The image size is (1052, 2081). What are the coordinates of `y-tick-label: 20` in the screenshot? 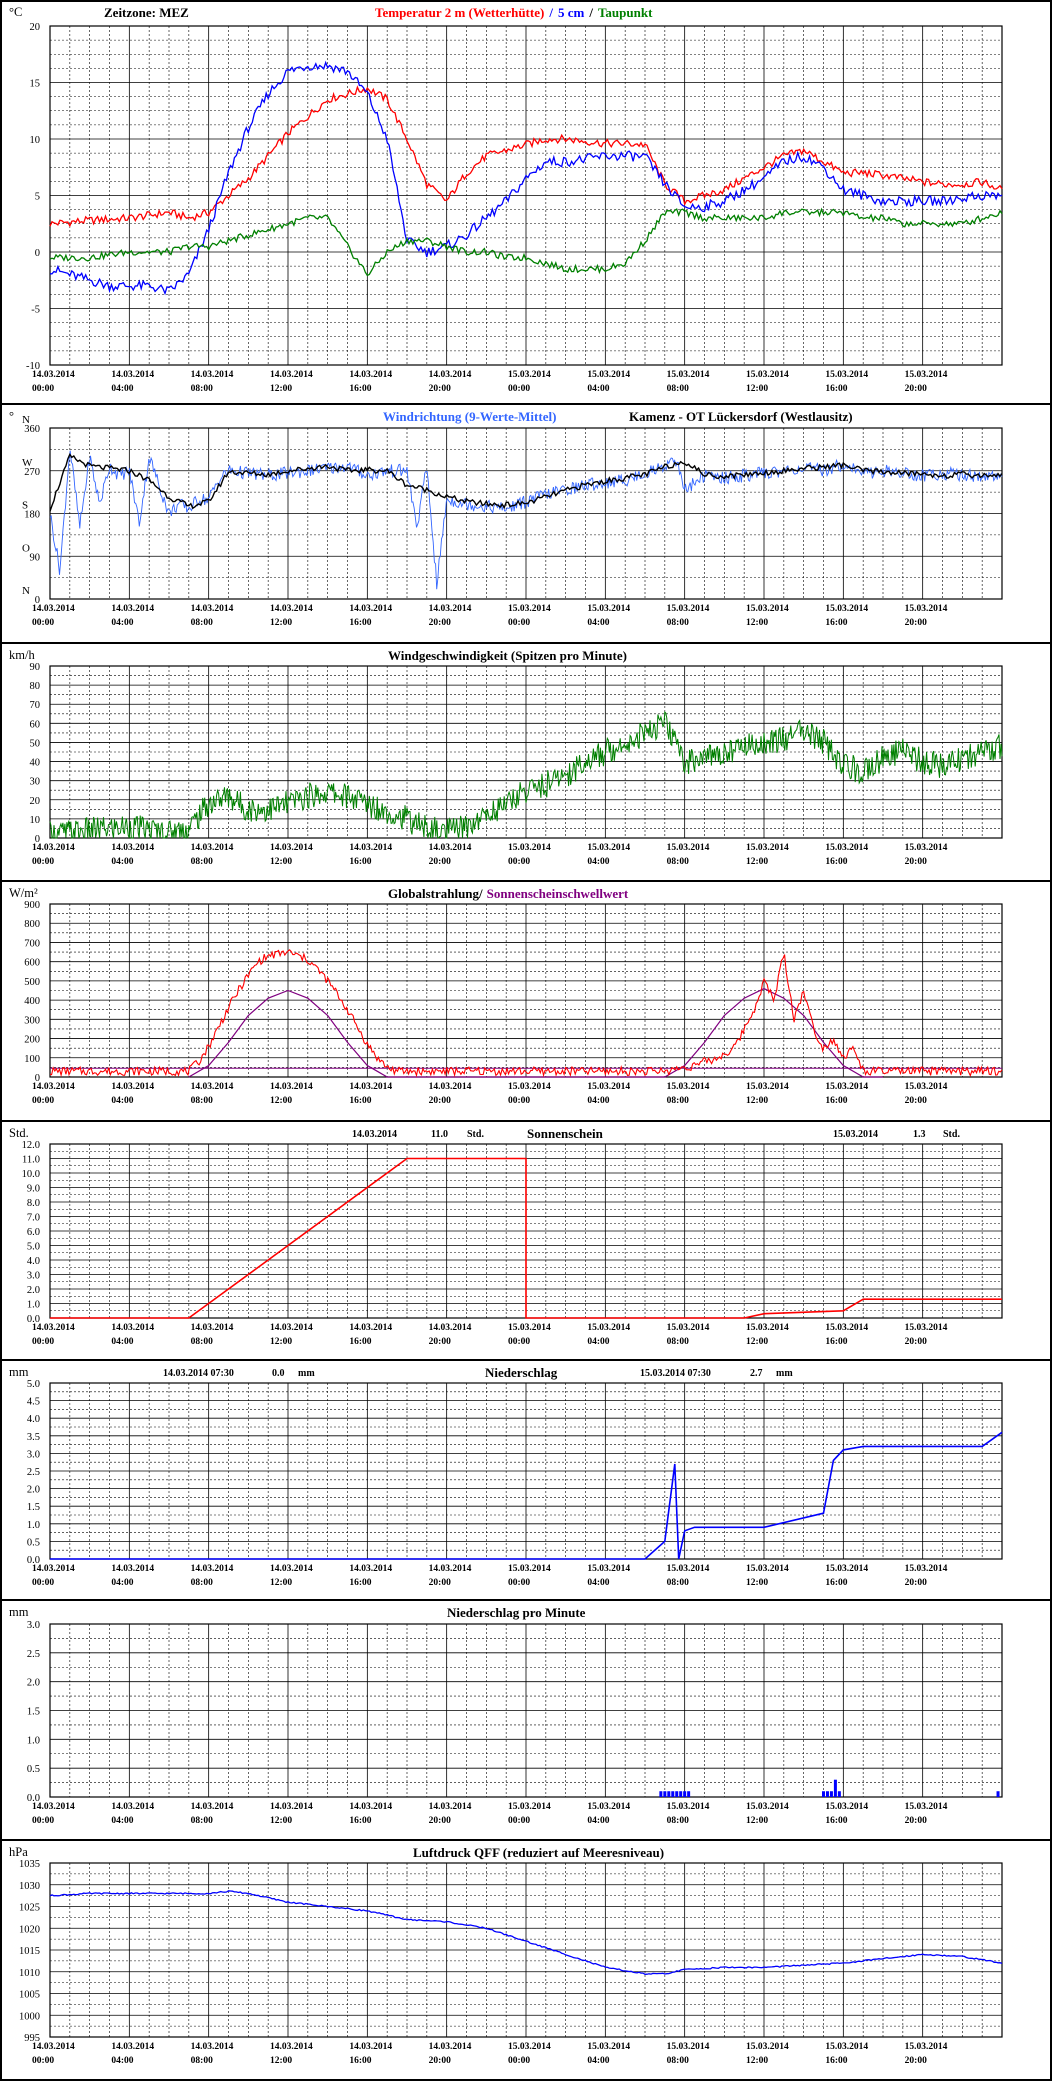 It's located at (35, 801).